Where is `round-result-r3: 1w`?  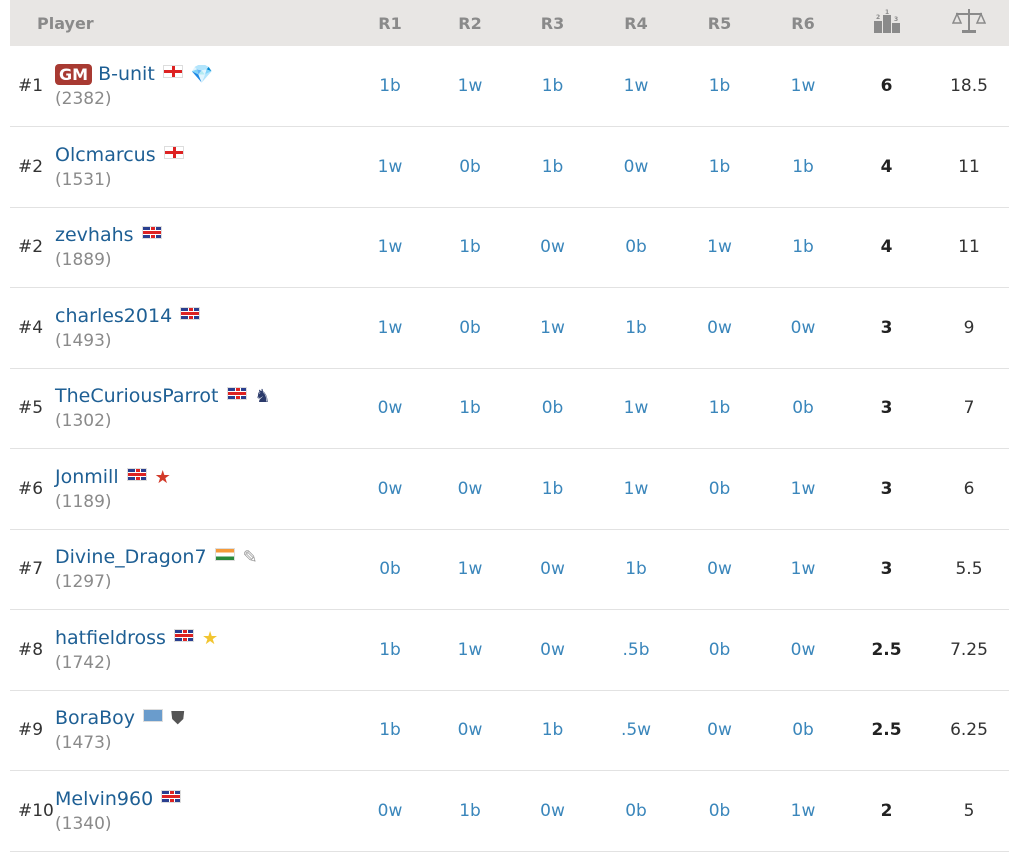 round-result-r3: 1w is located at coordinates (552, 327).